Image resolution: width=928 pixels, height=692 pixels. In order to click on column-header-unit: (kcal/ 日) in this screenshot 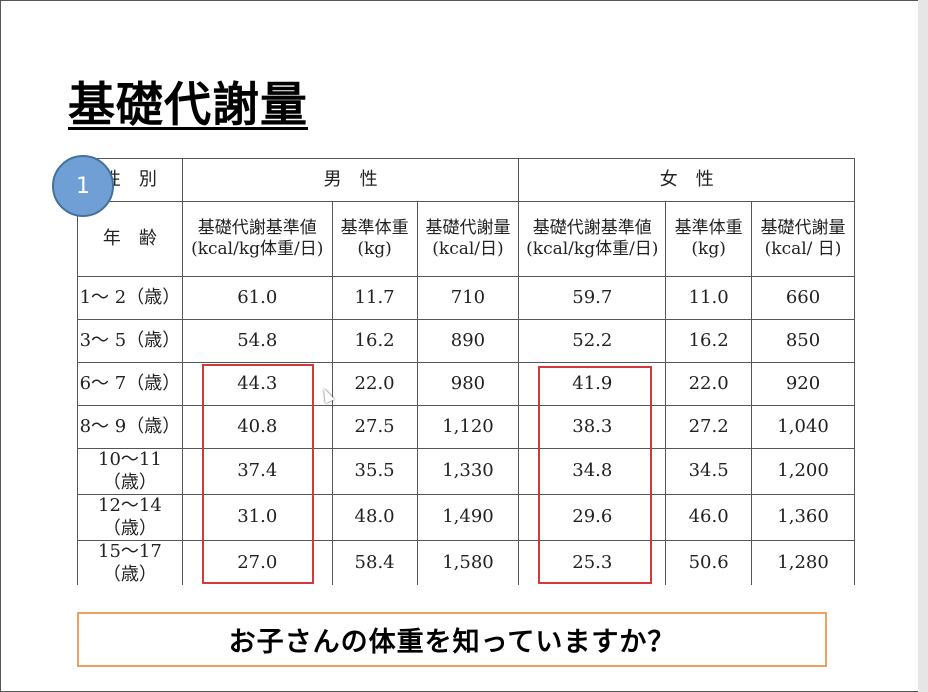, I will do `click(803, 249)`.